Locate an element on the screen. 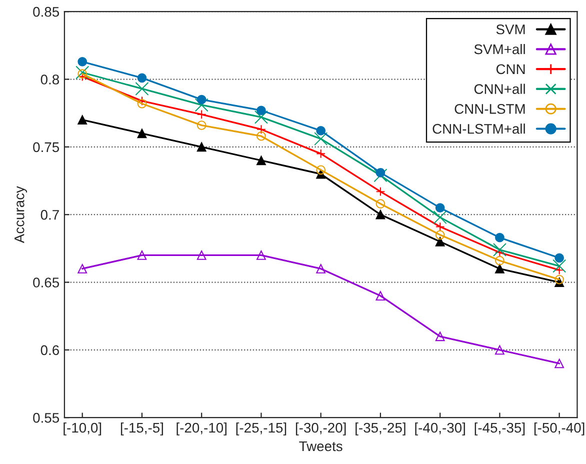 The width and height of the screenshot is (586, 464). y-tick-label: 0.6 is located at coordinates (49, 350).